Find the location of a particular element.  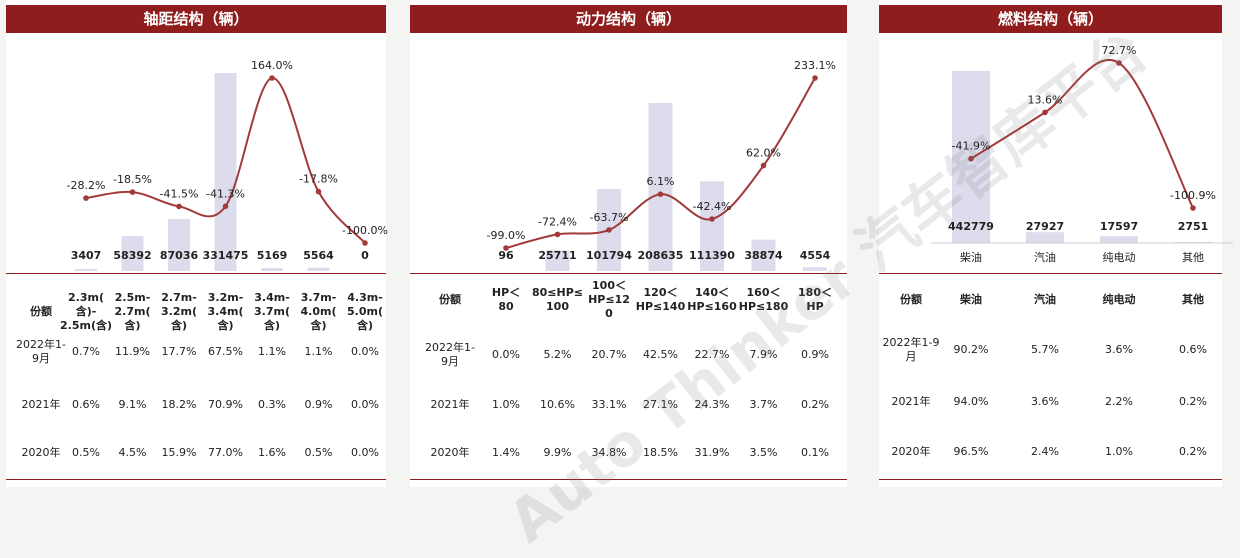

table-cell-1-2: 18.2% is located at coordinates (179, 405).